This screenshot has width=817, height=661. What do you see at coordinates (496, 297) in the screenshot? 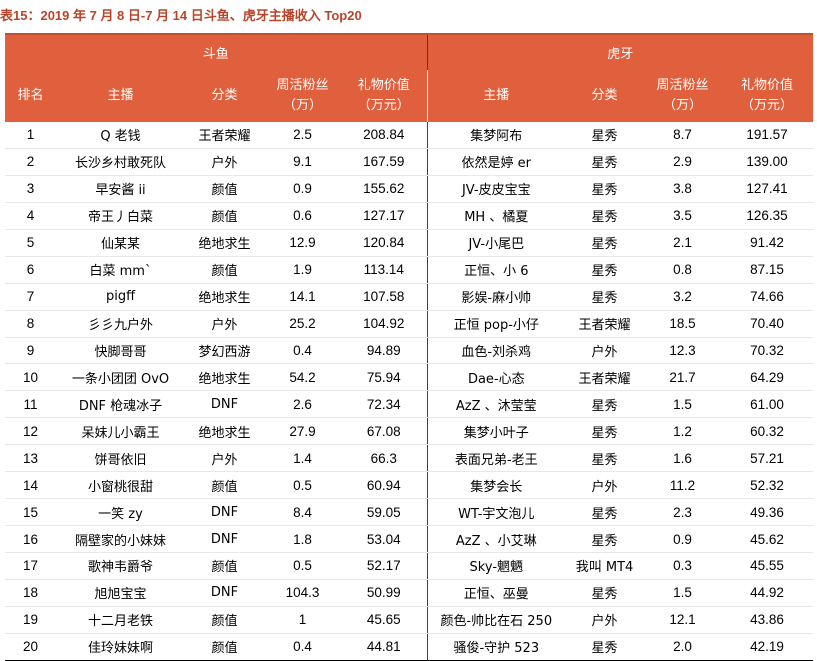
I see `huya-streamer-cell: 影娱-麻小帅` at bounding box center [496, 297].